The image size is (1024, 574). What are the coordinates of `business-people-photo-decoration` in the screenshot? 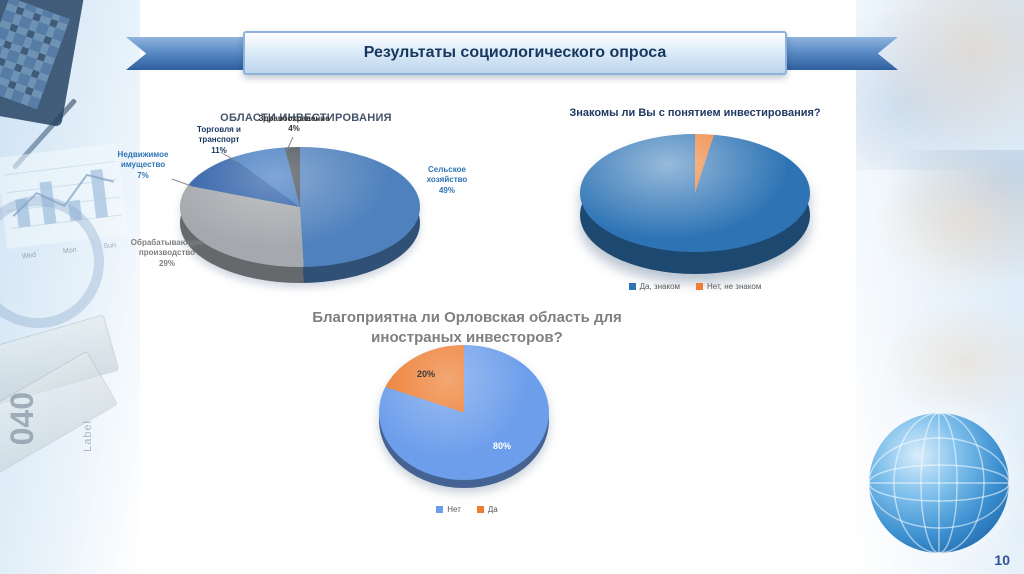 It's located at (940, 85).